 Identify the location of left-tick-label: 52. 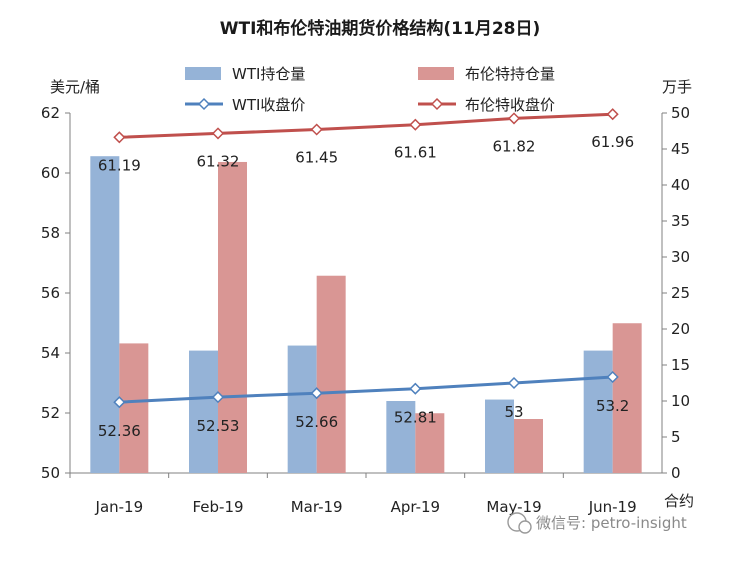
(50, 413).